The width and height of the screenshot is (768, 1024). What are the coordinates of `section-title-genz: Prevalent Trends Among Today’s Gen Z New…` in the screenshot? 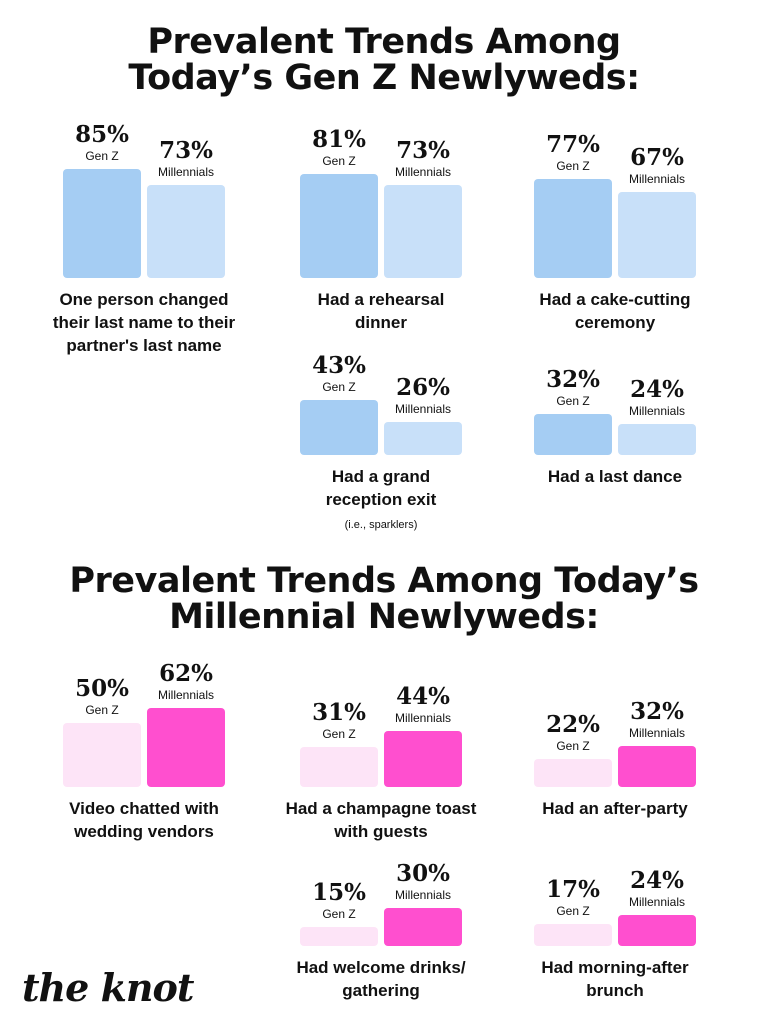 It's located at (384, 60).